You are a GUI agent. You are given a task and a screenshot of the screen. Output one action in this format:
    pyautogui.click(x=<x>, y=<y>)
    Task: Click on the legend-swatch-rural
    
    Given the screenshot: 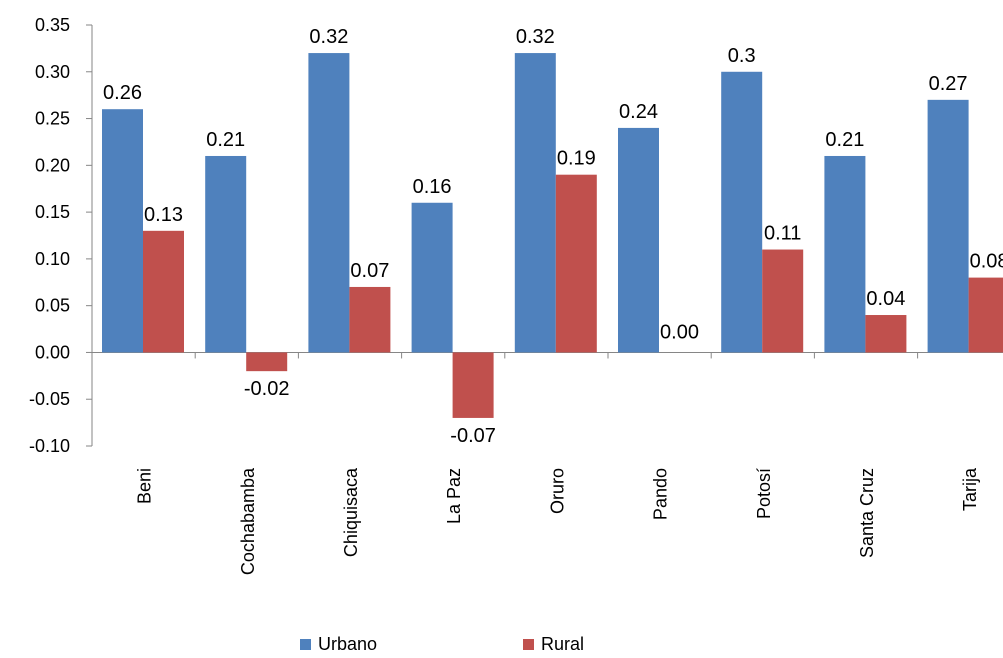 What is the action you would take?
    pyautogui.click(x=529, y=644)
    